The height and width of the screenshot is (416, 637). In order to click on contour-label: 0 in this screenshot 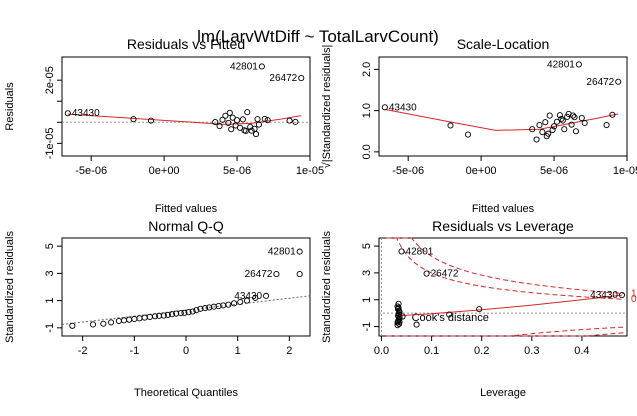, I will do `click(634, 299)`.